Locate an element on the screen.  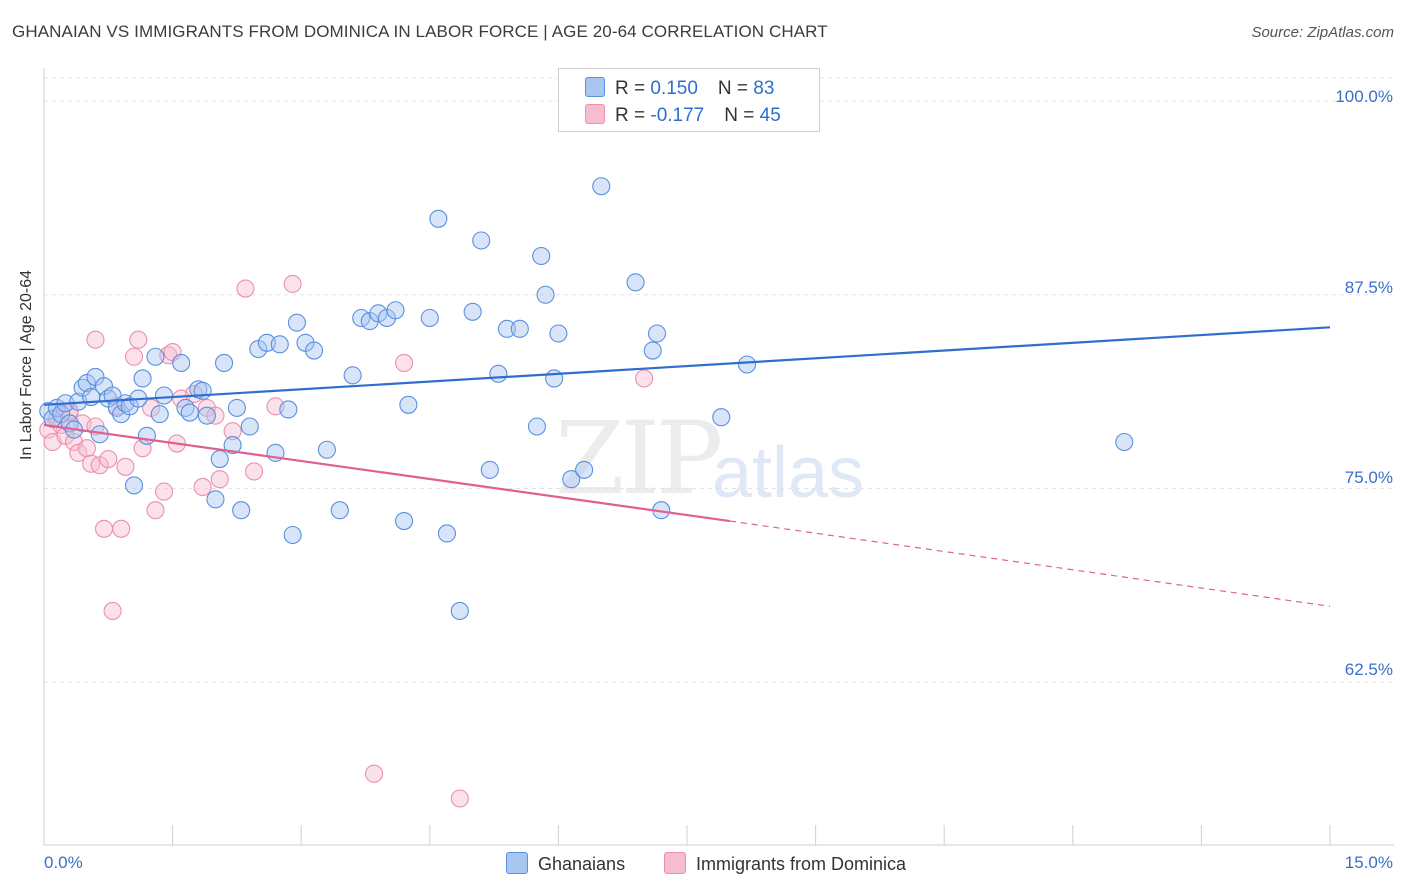
dominica-trendline is located at coordinates (387, 473).